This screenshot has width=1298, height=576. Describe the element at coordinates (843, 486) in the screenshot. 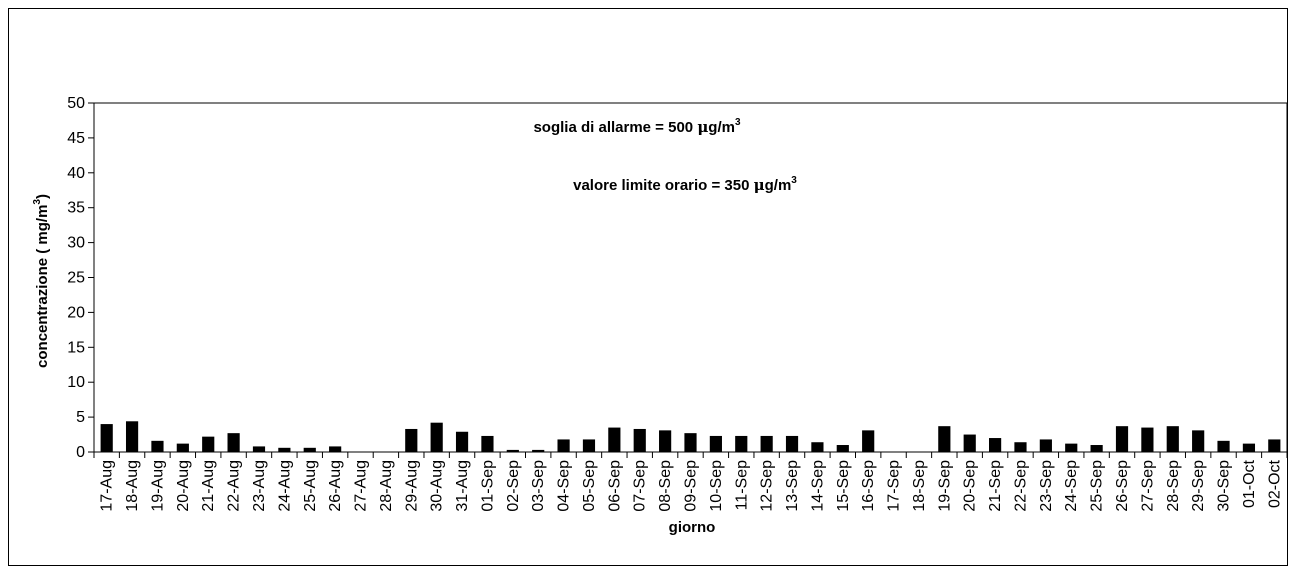

I see `x-tick-label: 15-Sep` at that location.